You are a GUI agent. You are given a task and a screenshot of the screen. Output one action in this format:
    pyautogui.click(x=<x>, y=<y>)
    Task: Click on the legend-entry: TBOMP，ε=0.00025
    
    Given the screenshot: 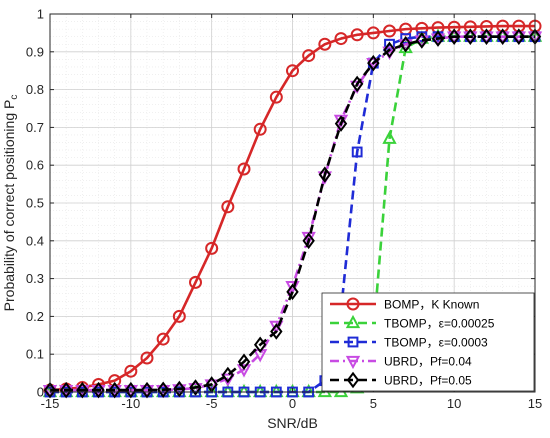 What is the action you would take?
    pyautogui.click(x=439, y=324)
    